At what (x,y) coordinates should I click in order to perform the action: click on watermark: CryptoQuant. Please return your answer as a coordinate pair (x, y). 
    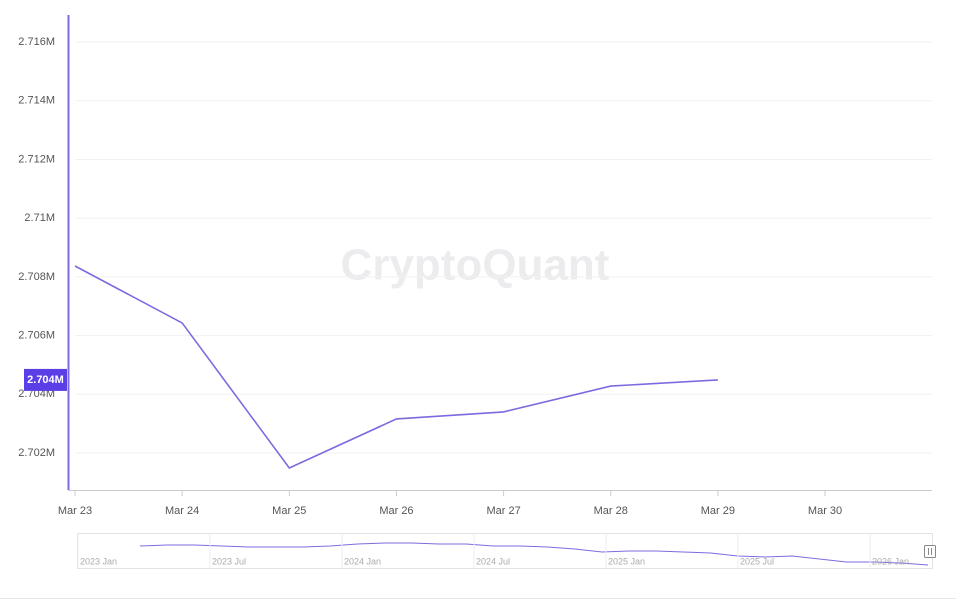
    Looking at the image, I should click on (475, 265).